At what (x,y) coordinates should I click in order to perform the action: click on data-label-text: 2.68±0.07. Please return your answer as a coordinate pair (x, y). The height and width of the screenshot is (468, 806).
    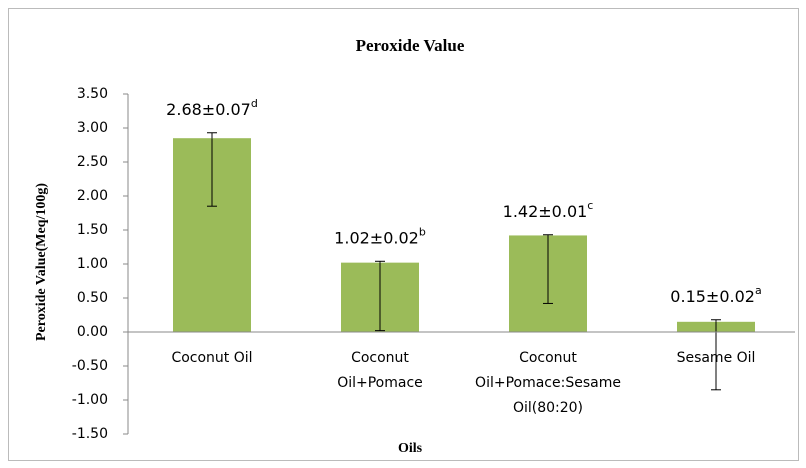
    Looking at the image, I should click on (208, 108).